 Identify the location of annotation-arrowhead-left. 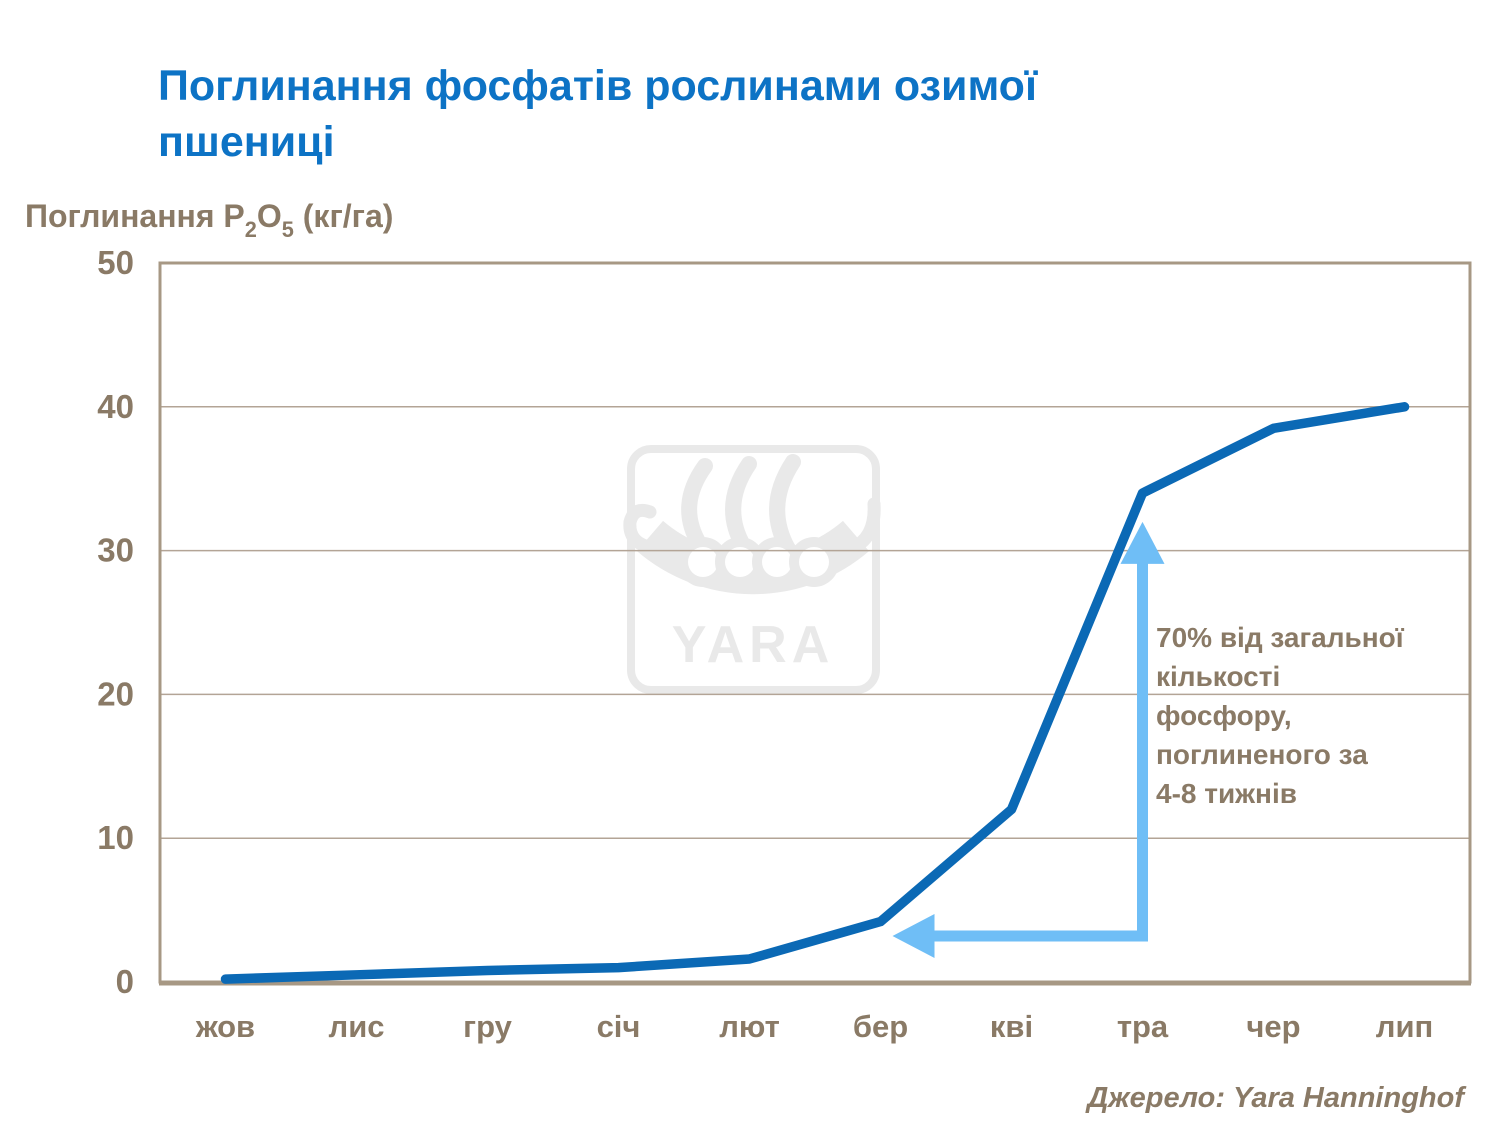
(913, 935).